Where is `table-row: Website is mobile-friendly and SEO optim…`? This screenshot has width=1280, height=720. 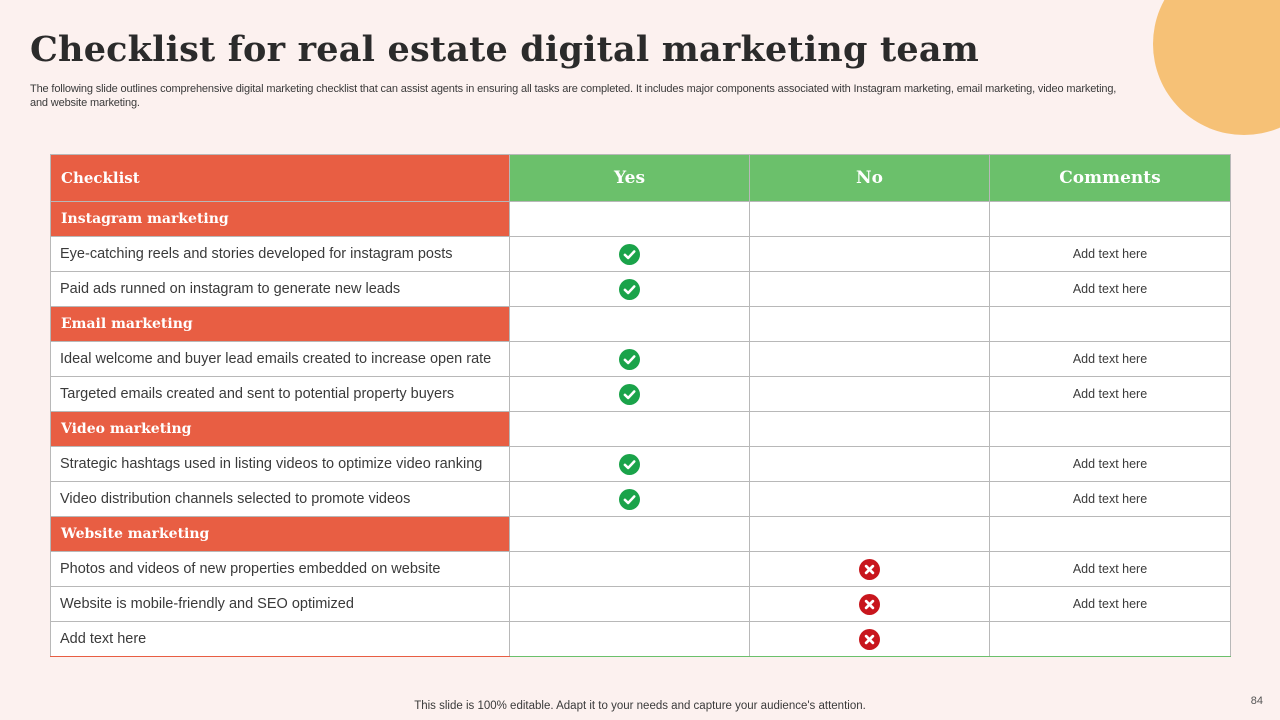
table-row: Website is mobile-friendly and SEO optim… is located at coordinates (640, 604).